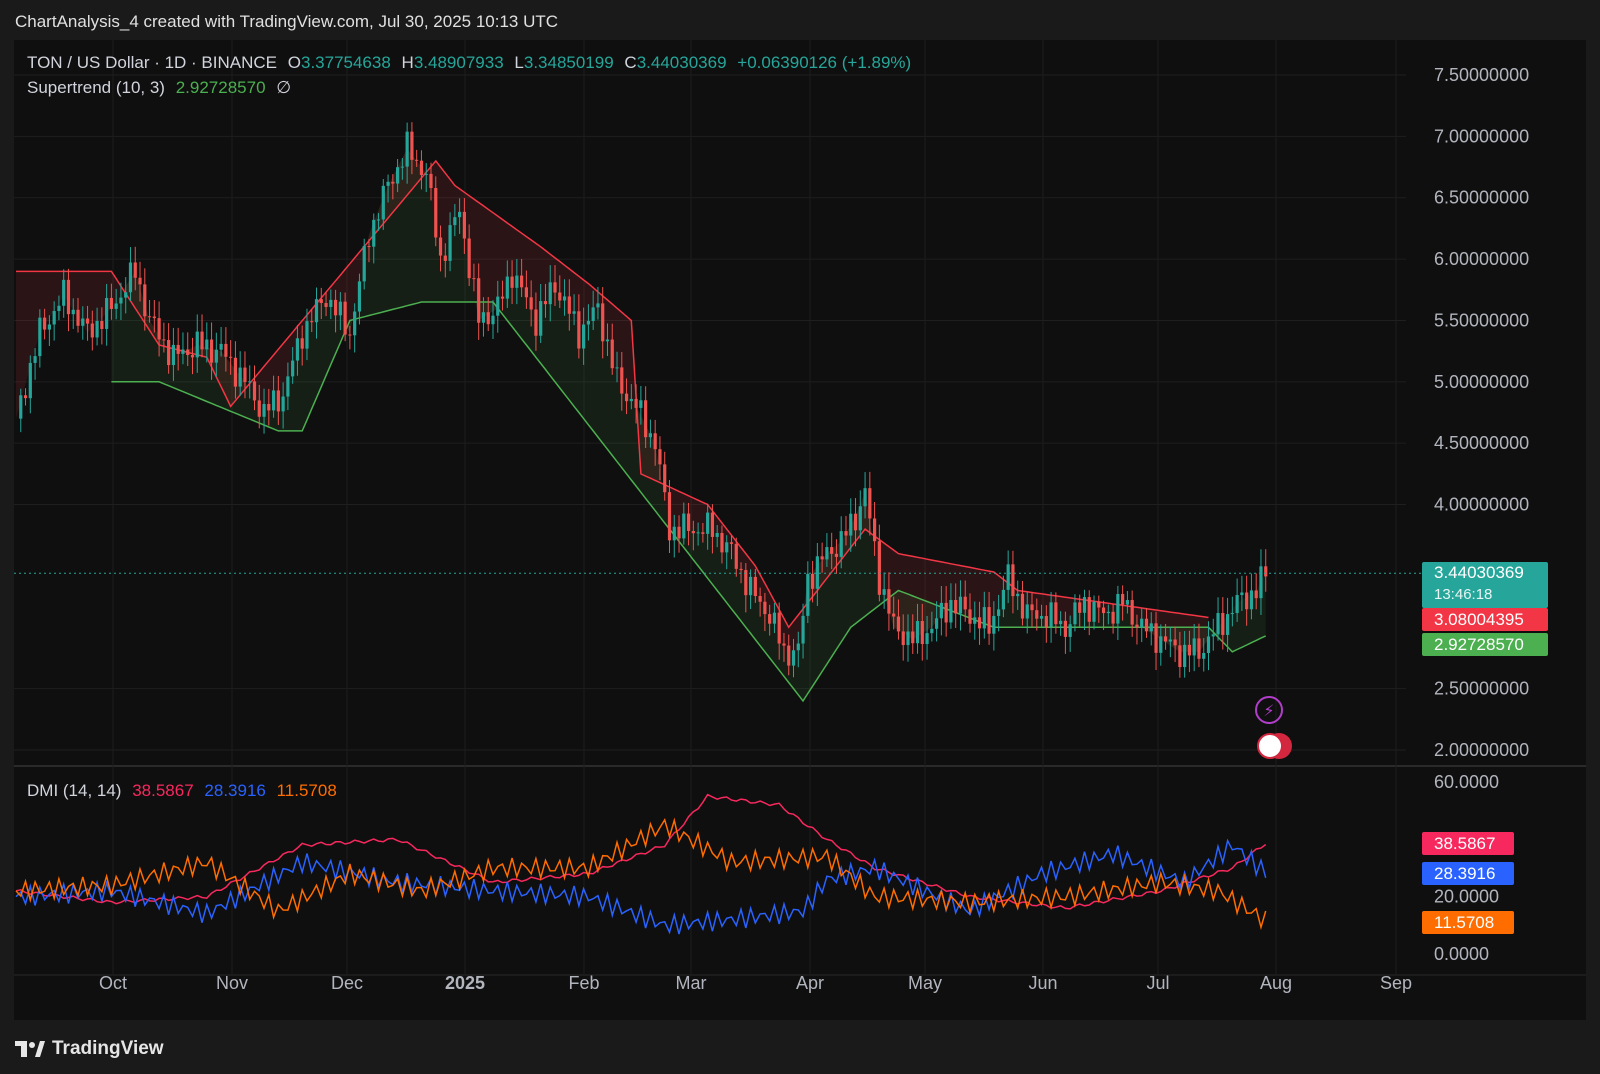  I want to click on supertrend-value: 2.92728570, so click(220, 87).